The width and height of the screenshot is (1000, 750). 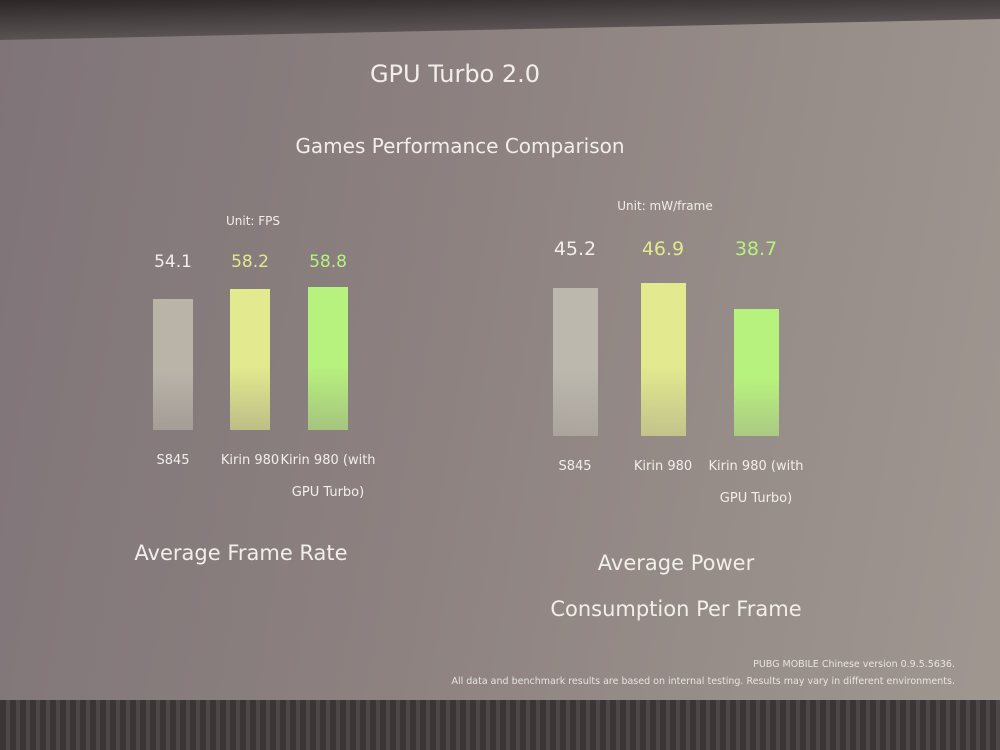 I want to click on value-label: 54.1, so click(x=173, y=262).